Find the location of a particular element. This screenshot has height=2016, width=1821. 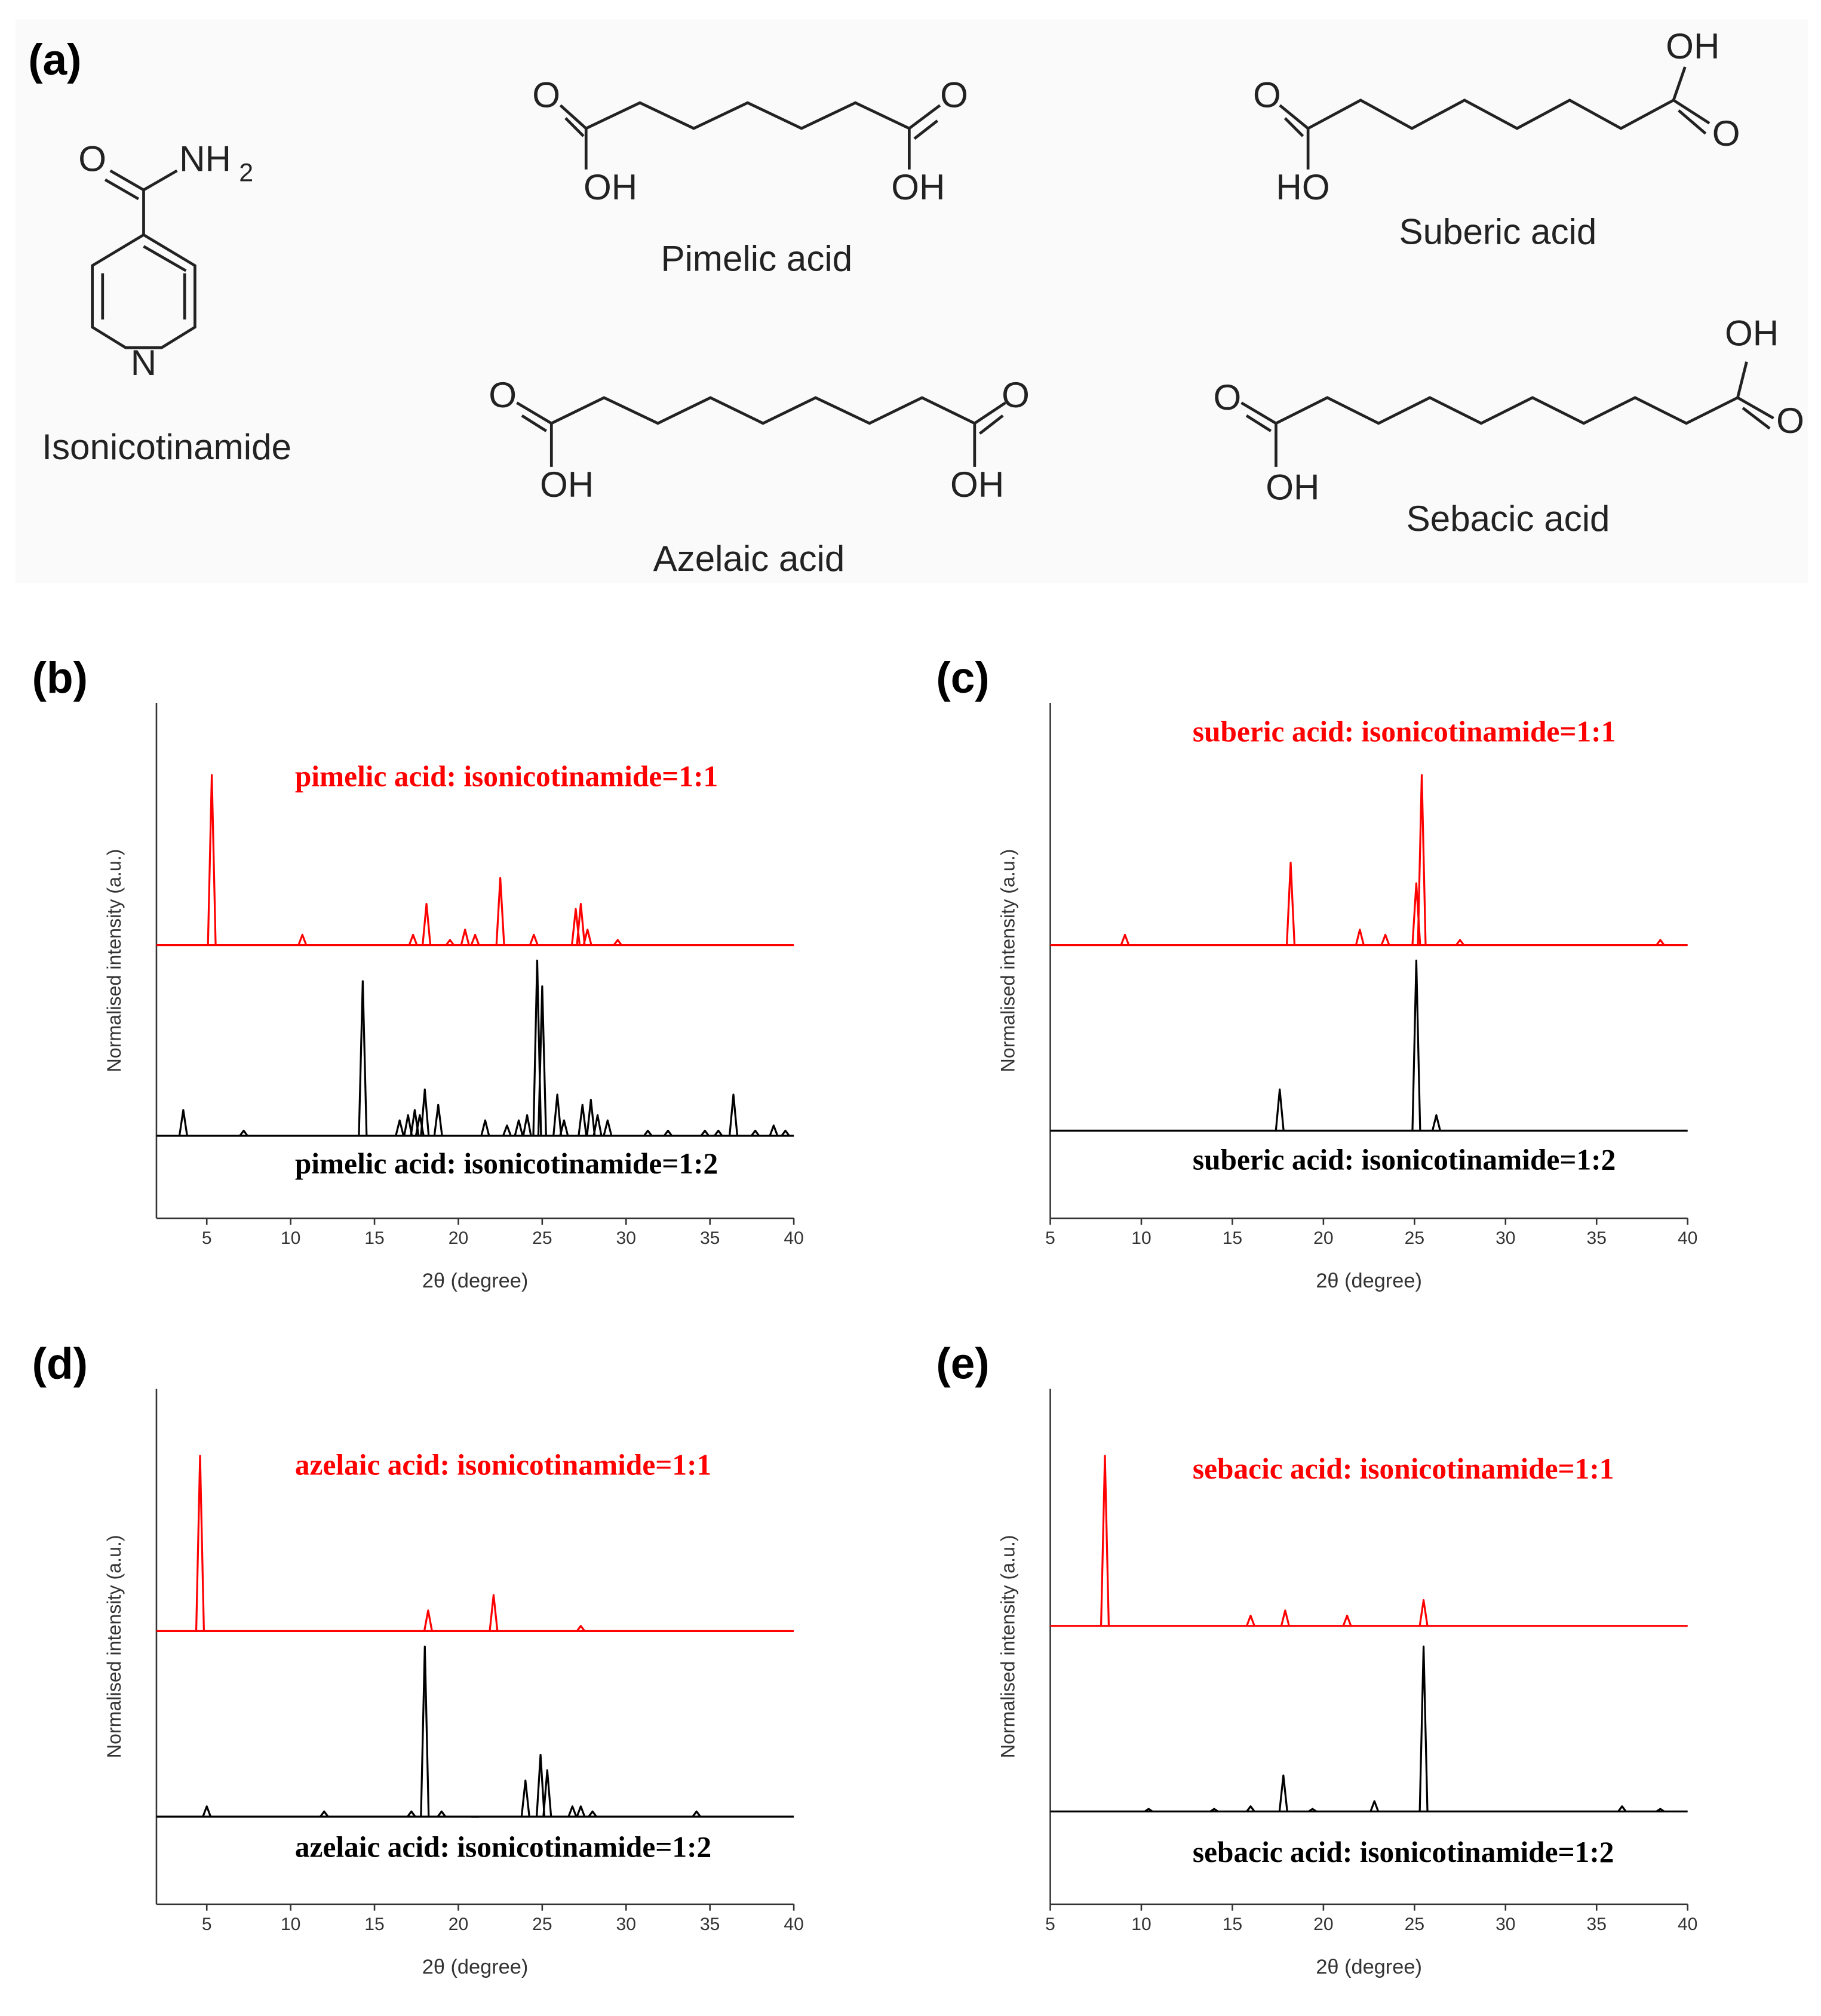

ring is located at coordinates (143, 291).